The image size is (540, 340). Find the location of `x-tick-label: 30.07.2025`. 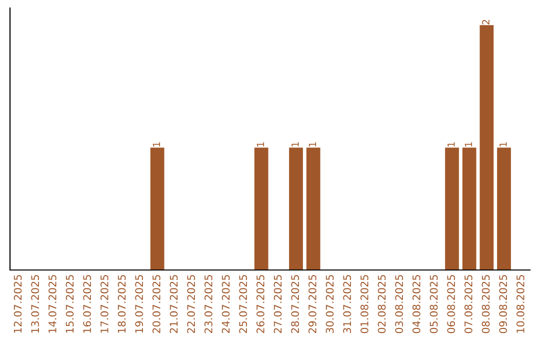

x-tick-label: 30.07.2025 is located at coordinates (330, 304).